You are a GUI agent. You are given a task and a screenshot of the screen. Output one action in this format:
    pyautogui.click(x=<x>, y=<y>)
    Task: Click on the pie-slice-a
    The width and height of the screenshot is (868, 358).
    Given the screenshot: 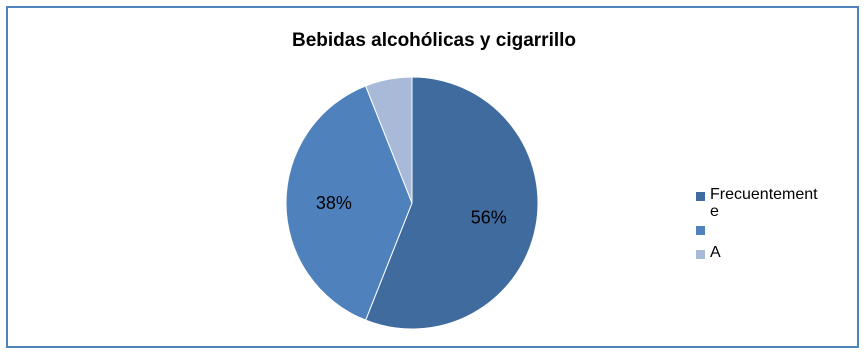 What is the action you would take?
    pyautogui.click(x=388, y=140)
    